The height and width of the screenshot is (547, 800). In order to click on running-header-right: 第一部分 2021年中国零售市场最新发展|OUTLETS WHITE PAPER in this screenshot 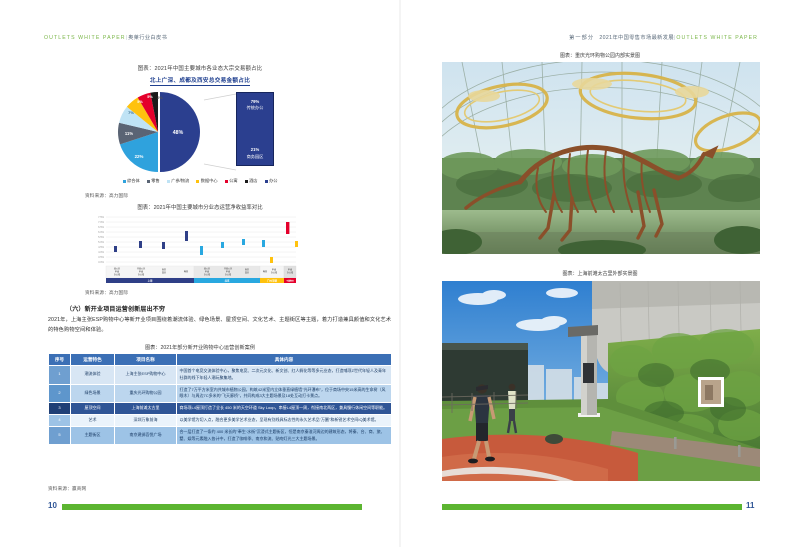, I will do `click(663, 37)`.